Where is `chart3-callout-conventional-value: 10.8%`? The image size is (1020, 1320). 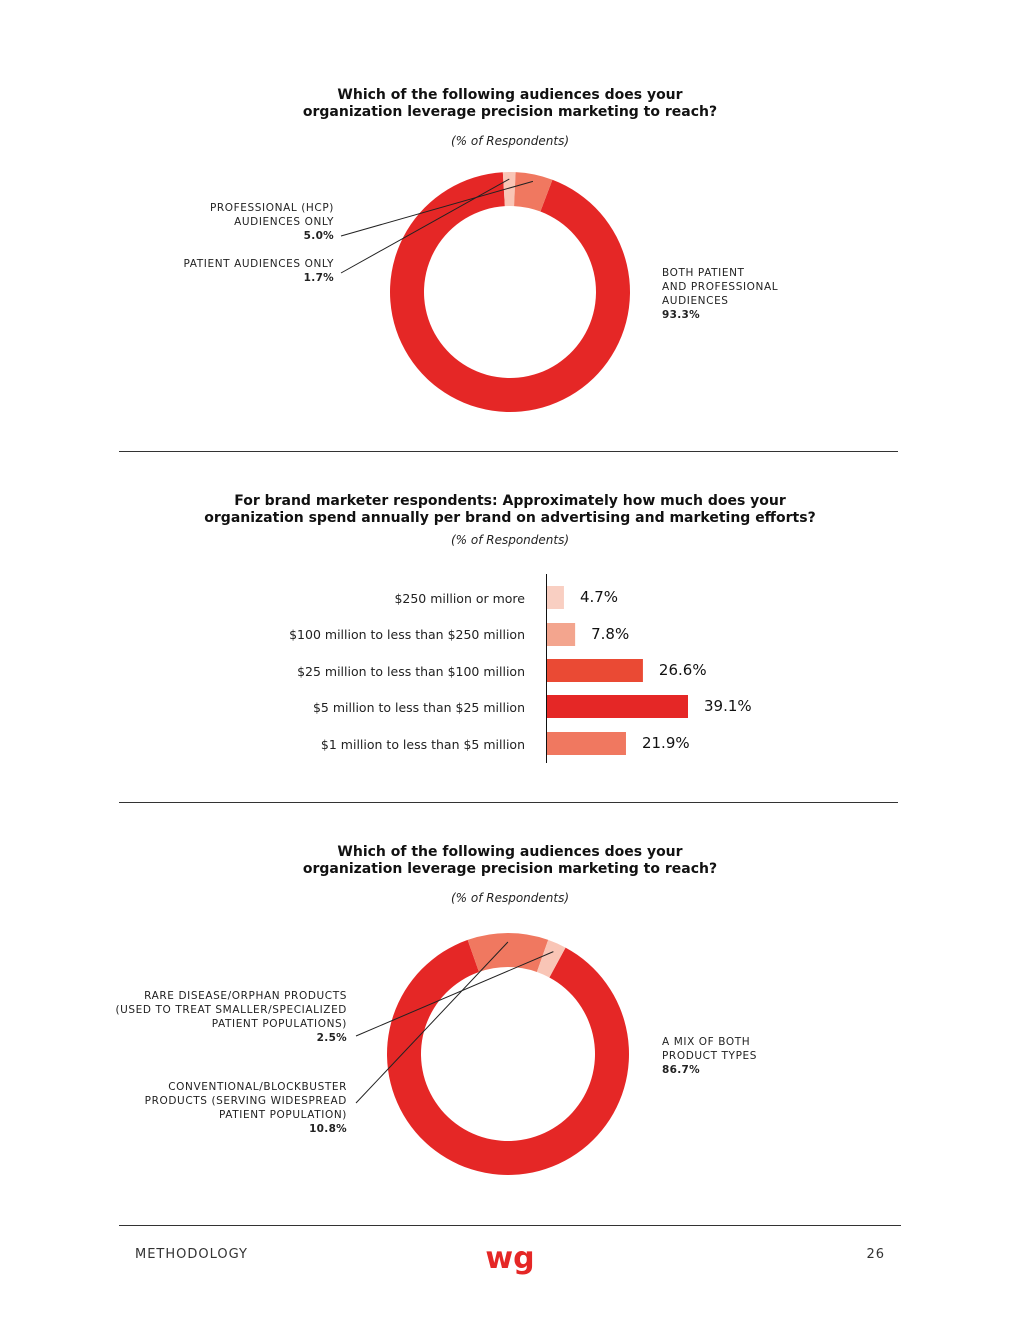
chart3-callout-conventional-value: 10.8% is located at coordinates (328, 1129).